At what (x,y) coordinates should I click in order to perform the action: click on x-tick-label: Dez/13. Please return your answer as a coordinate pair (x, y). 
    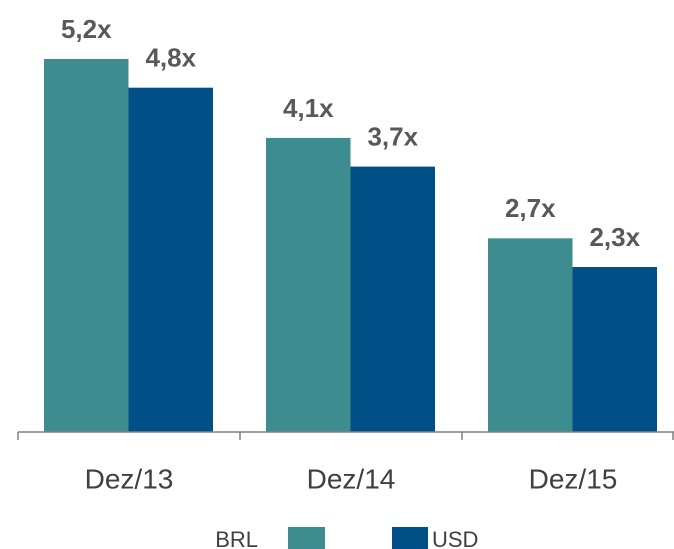
    Looking at the image, I should click on (129, 478).